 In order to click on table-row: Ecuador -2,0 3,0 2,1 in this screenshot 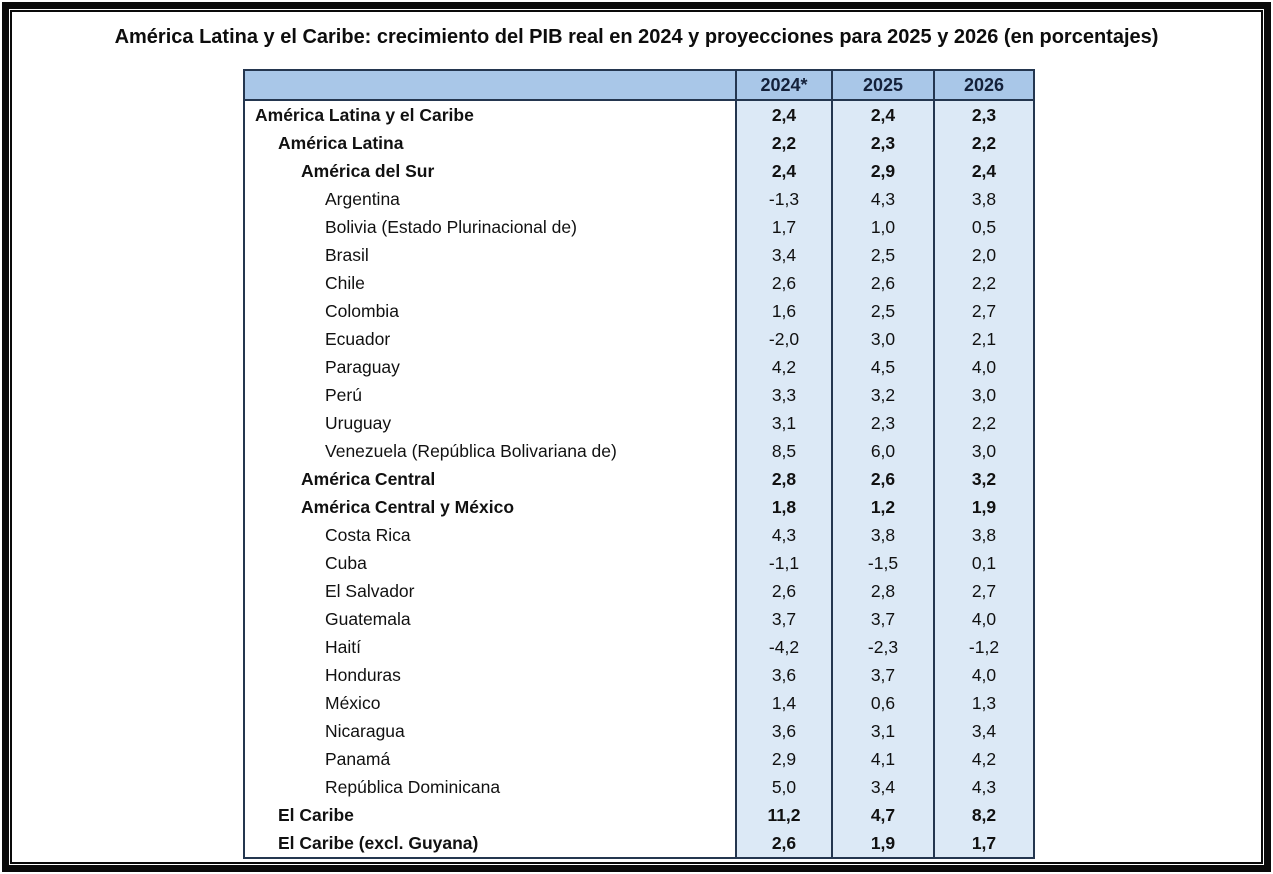, I will do `click(639, 339)`.